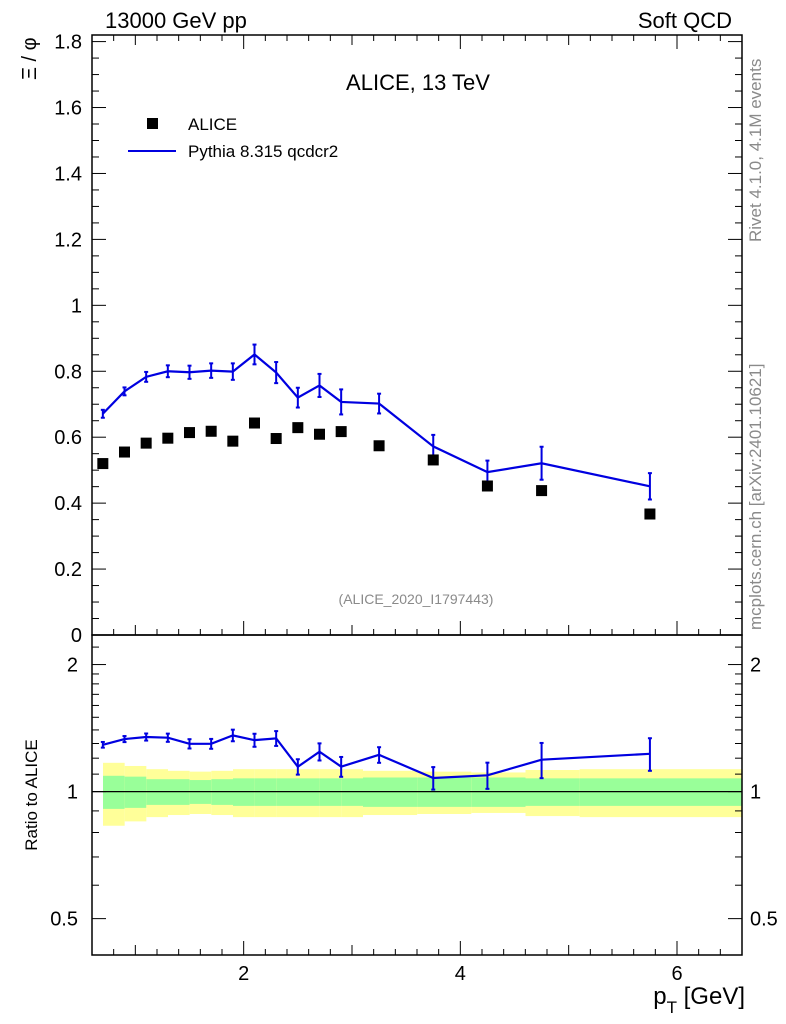 This screenshot has width=786, height=1024. I want to click on process-label: 13000 GeV pp, so click(176, 20).